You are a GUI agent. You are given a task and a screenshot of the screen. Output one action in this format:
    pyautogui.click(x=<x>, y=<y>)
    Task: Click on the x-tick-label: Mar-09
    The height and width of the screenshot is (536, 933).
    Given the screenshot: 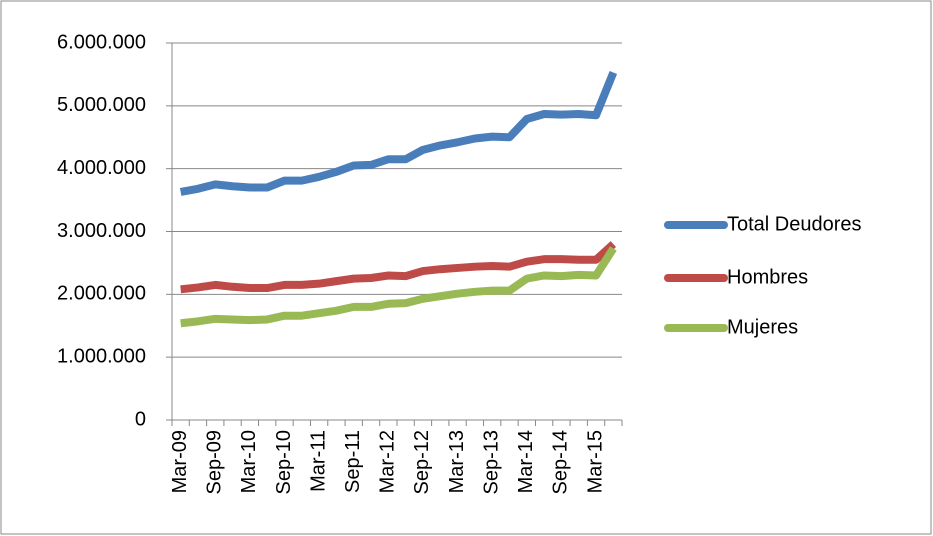 What is the action you would take?
    pyautogui.click(x=180, y=461)
    